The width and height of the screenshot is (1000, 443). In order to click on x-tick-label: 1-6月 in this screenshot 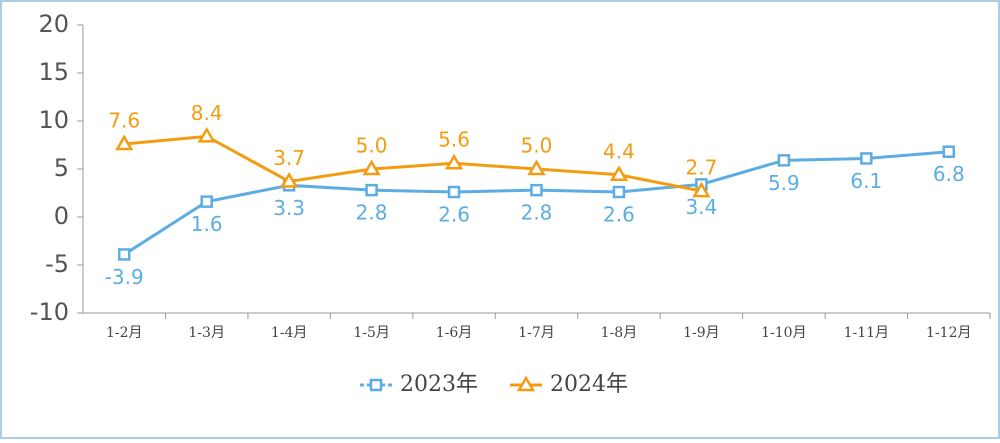, I will do `click(454, 333)`.